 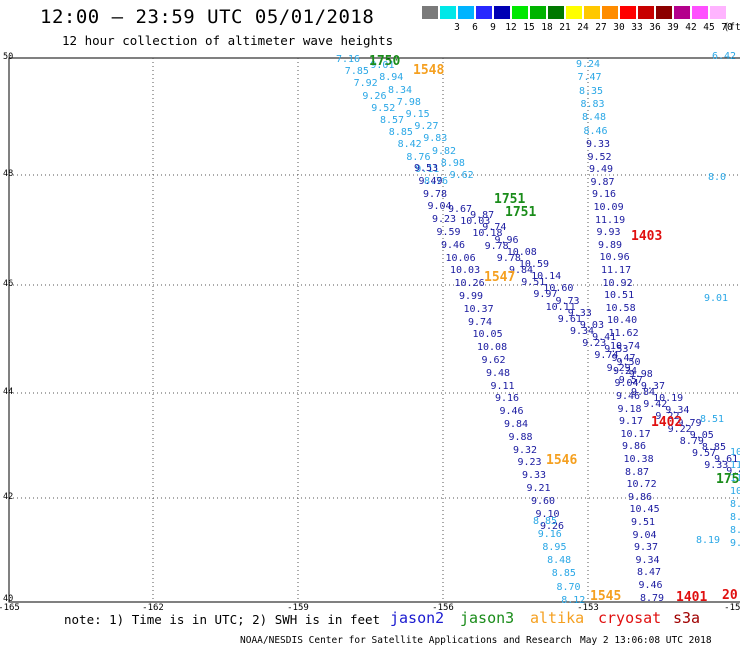 I want to click on wave-height-value: 10.45, so click(x=644, y=510).